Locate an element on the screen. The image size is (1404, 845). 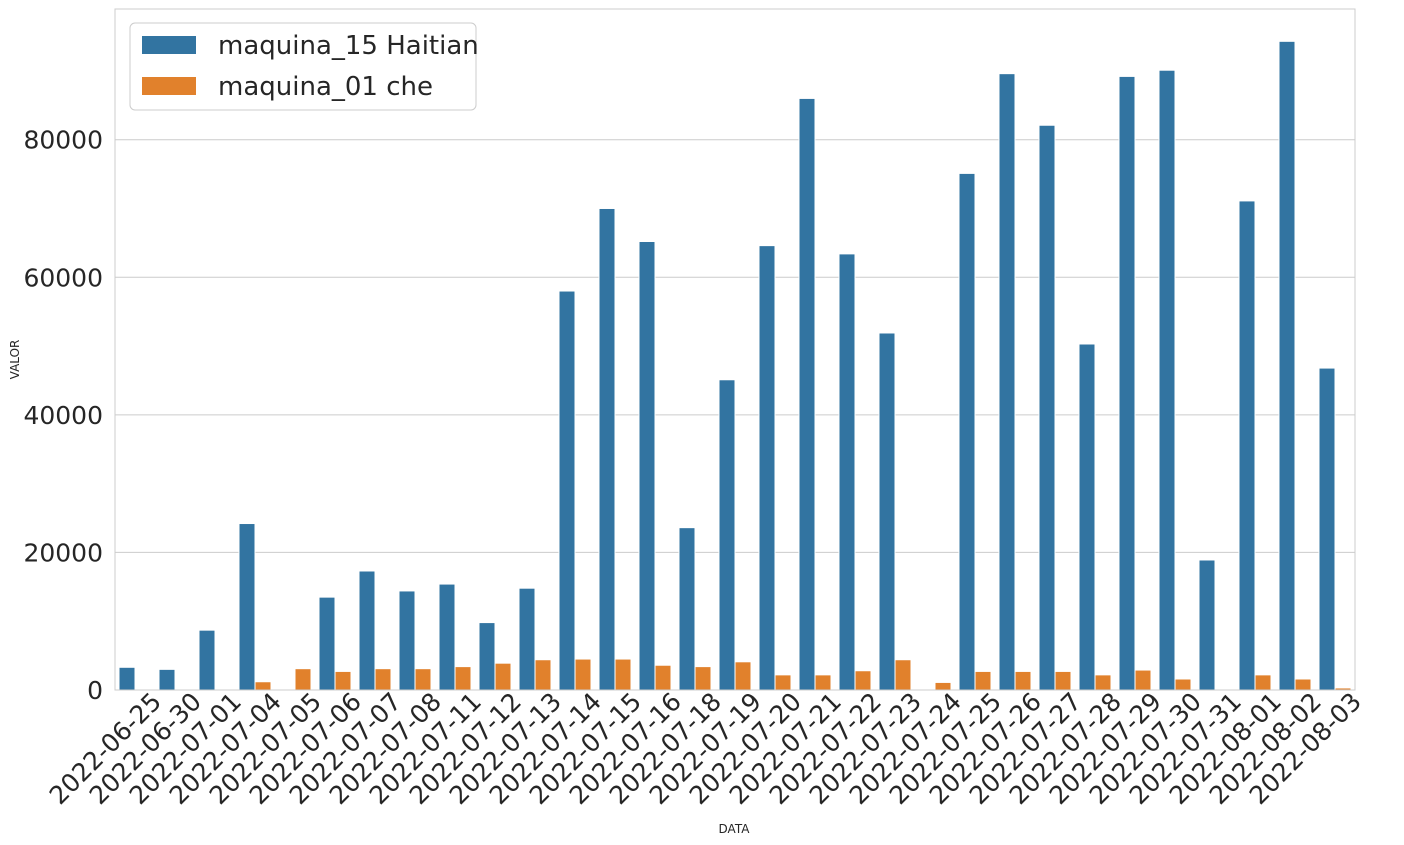
y-tick-label: 80000 is located at coordinates (63, 140).